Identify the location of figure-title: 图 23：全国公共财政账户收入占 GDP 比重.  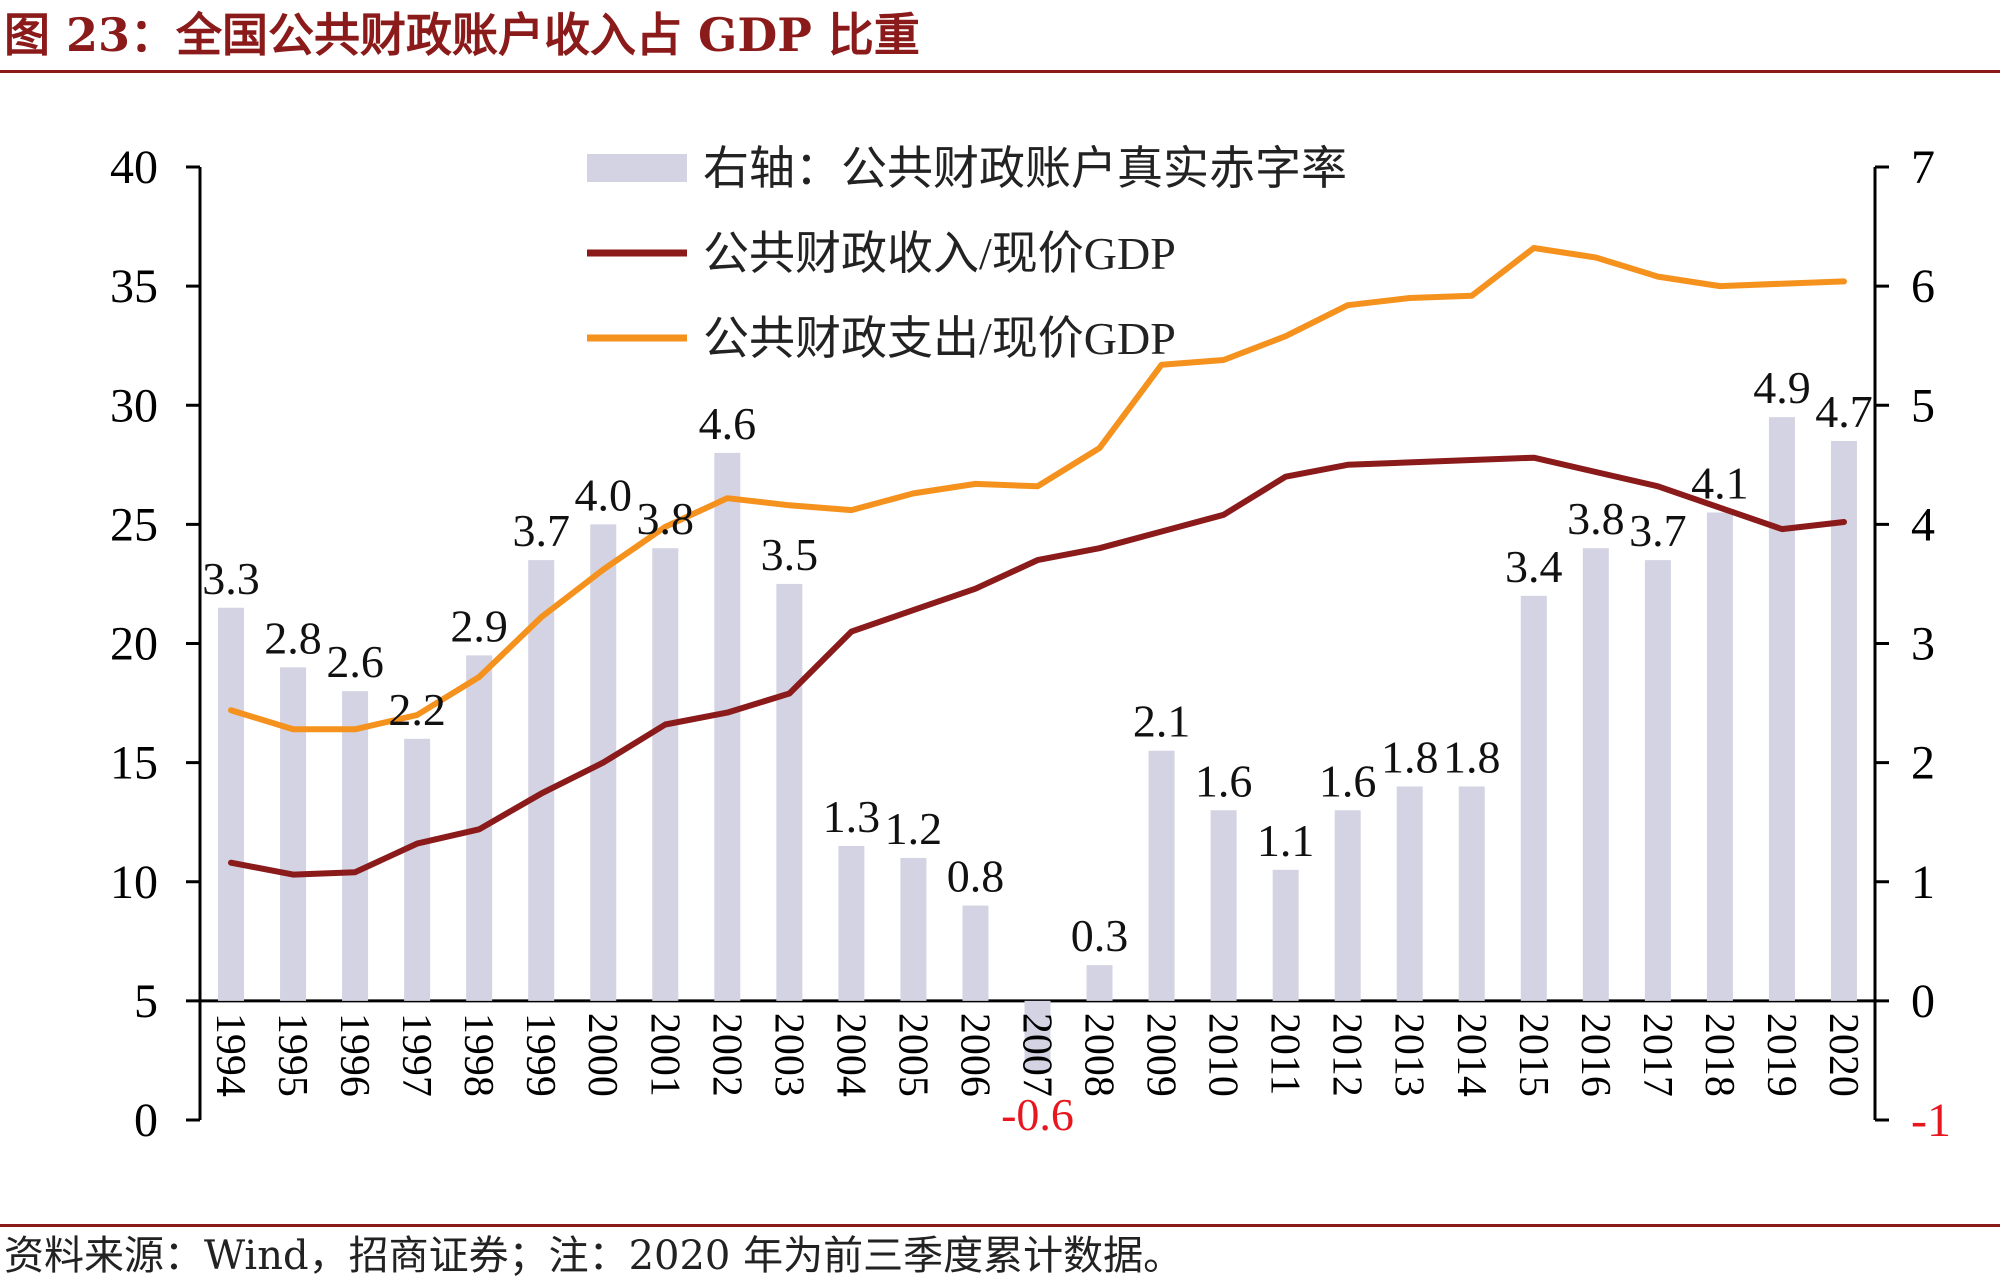
(462, 35).